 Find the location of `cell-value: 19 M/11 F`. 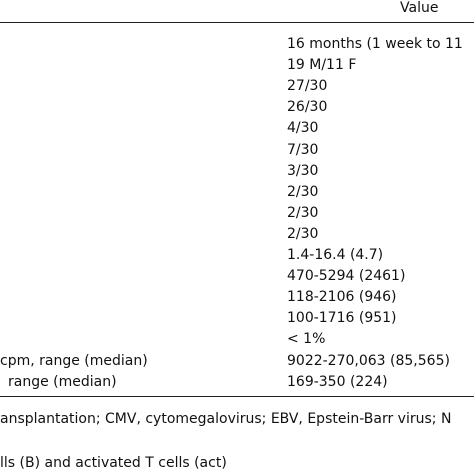

cell-value: 19 M/11 F is located at coordinates (322, 65).